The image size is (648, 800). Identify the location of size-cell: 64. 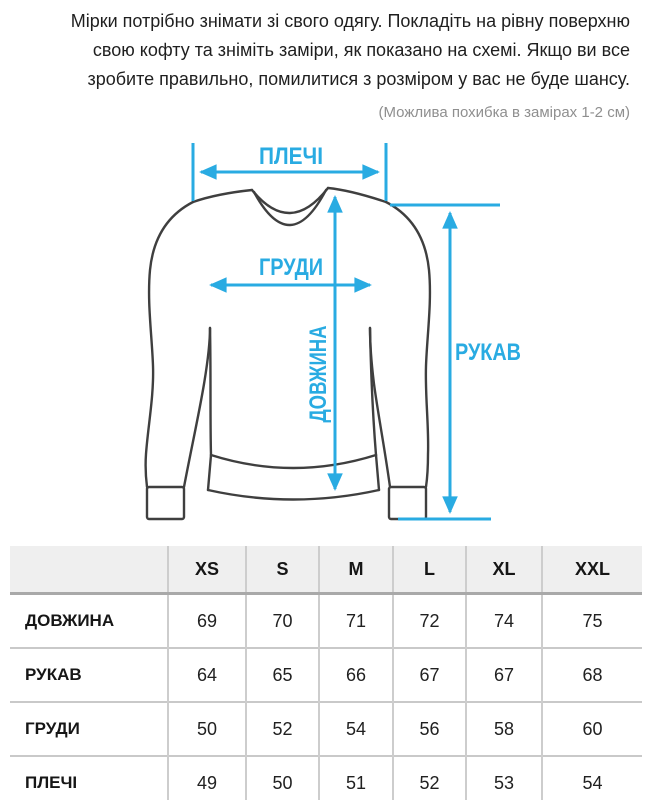
(206, 675).